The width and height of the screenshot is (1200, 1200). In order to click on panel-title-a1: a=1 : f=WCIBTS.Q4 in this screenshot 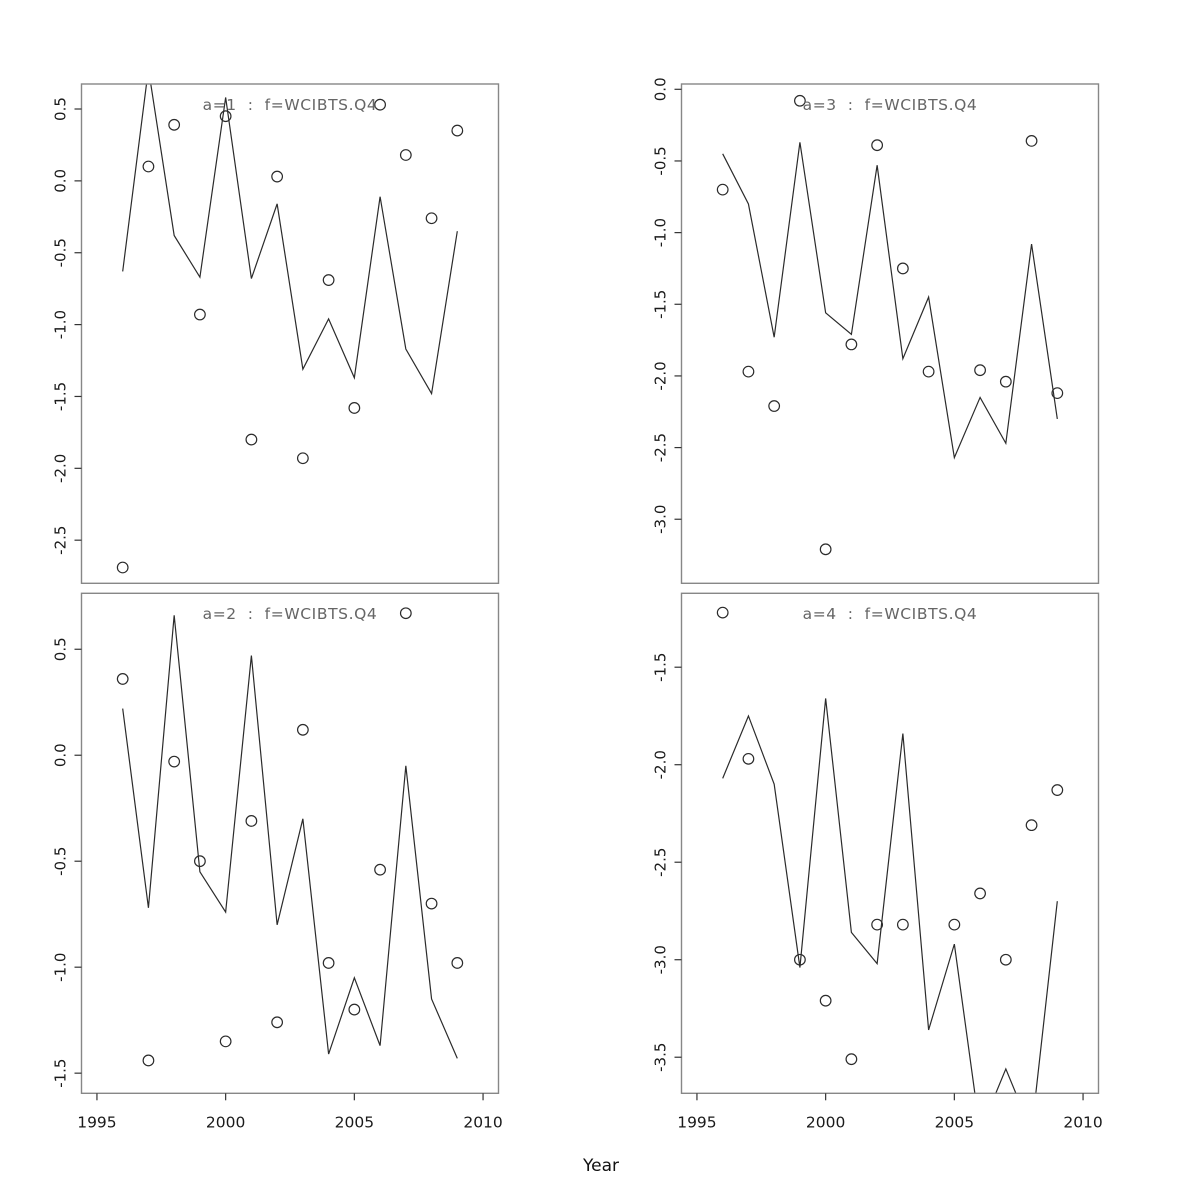, I will do `click(290, 105)`.